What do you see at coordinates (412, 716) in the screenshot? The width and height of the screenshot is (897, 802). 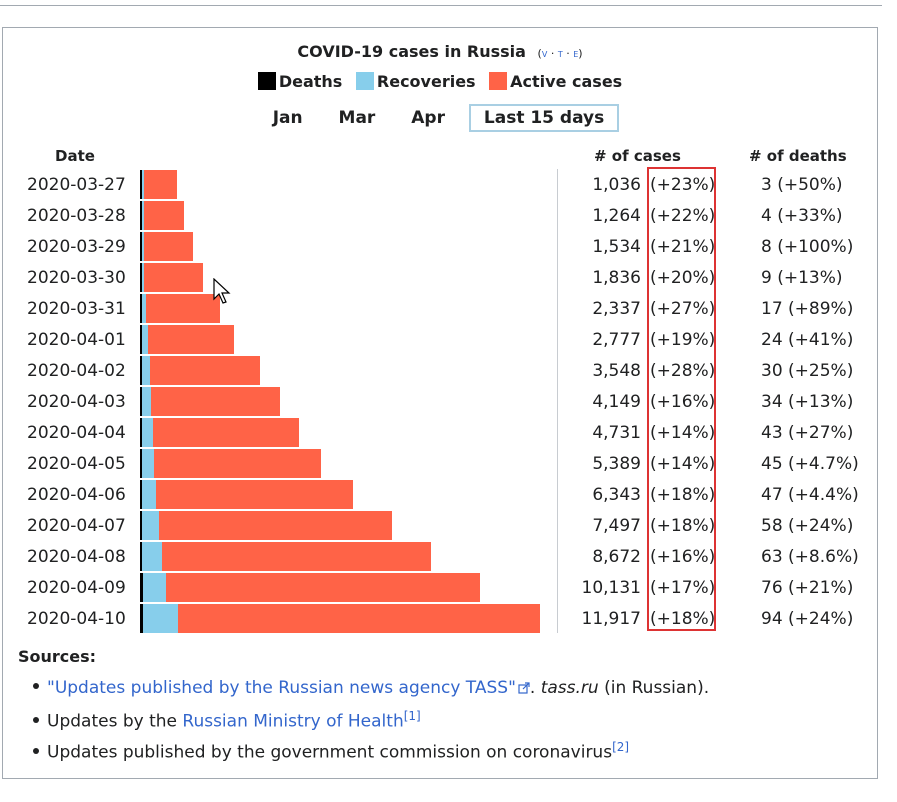 I see `ref-1: [1]` at bounding box center [412, 716].